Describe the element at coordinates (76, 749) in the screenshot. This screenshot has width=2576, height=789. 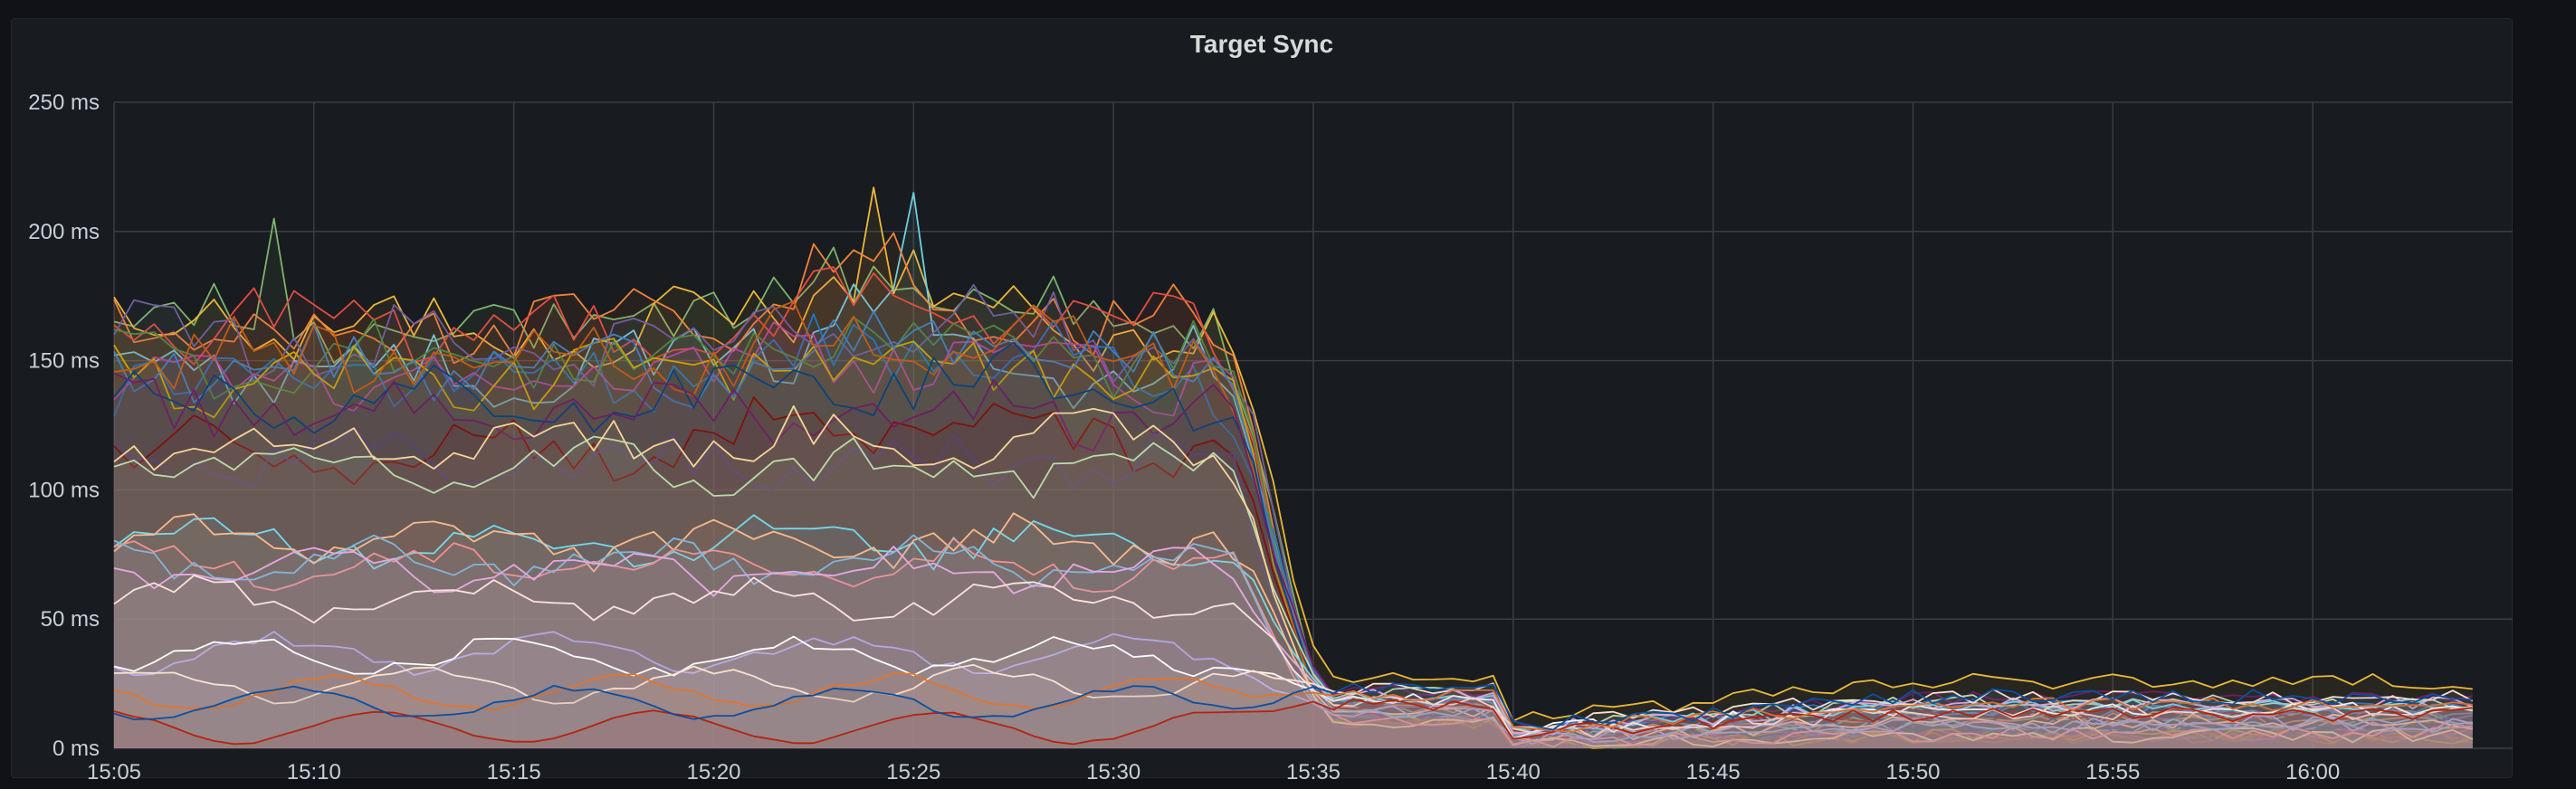
I see `y-tick-label: 0 ms` at that location.